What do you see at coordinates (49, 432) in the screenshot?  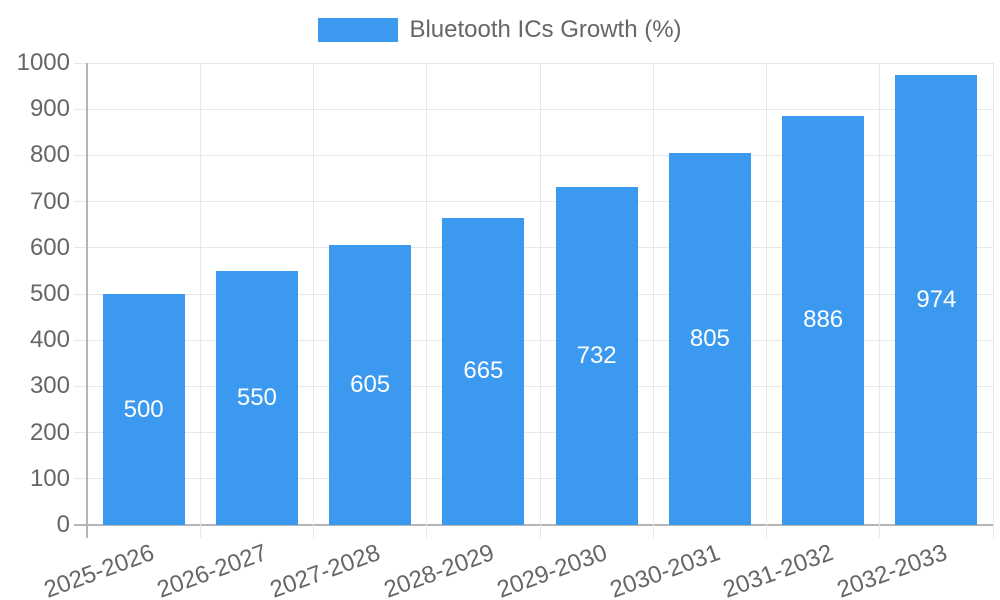 I see `y-tick-label: 200` at bounding box center [49, 432].